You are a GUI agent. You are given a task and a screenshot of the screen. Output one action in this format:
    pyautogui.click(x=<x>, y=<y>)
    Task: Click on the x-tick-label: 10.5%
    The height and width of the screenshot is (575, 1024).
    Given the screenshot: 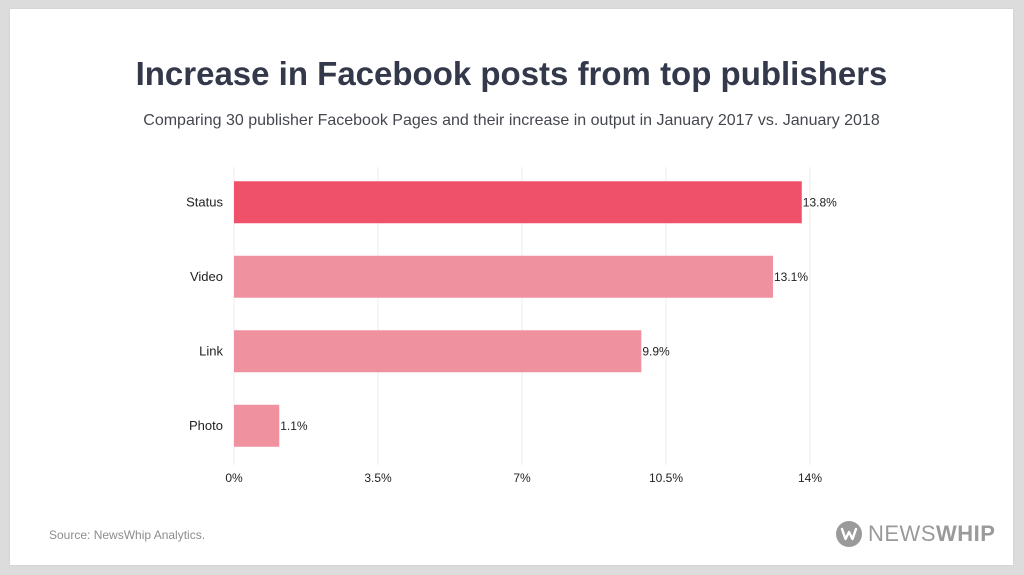 What is the action you would take?
    pyautogui.click(x=666, y=478)
    